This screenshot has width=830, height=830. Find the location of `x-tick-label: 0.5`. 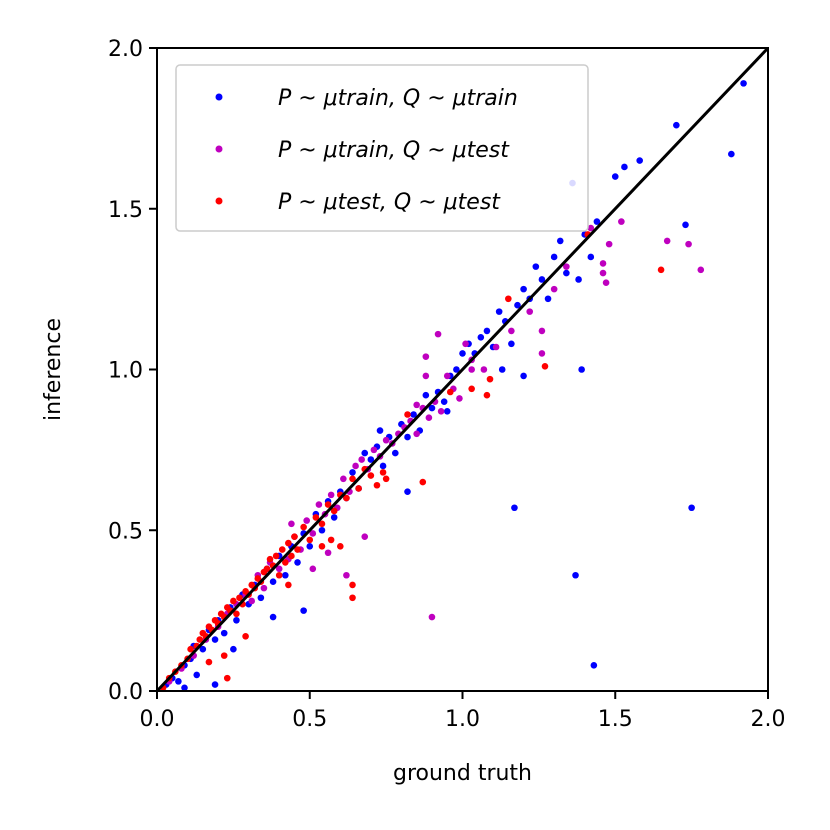

x-tick-label: 0.5 is located at coordinates (309, 719).